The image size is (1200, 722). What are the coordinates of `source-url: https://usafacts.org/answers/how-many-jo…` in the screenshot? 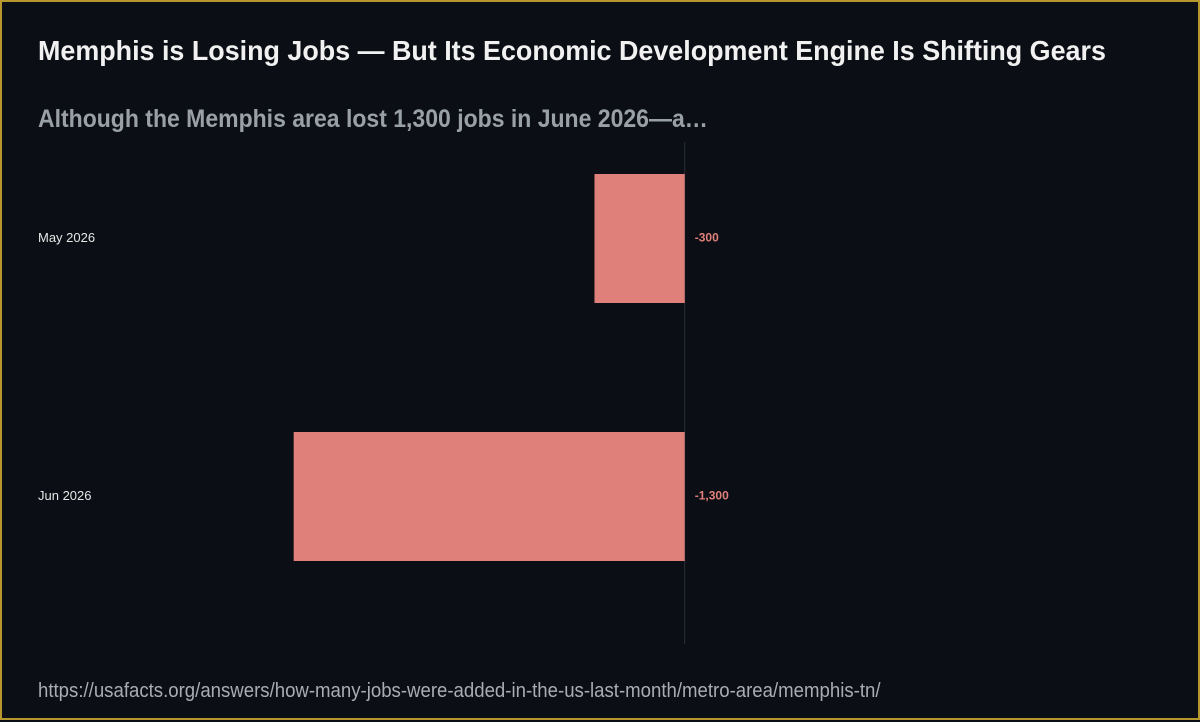 It's located at (459, 691).